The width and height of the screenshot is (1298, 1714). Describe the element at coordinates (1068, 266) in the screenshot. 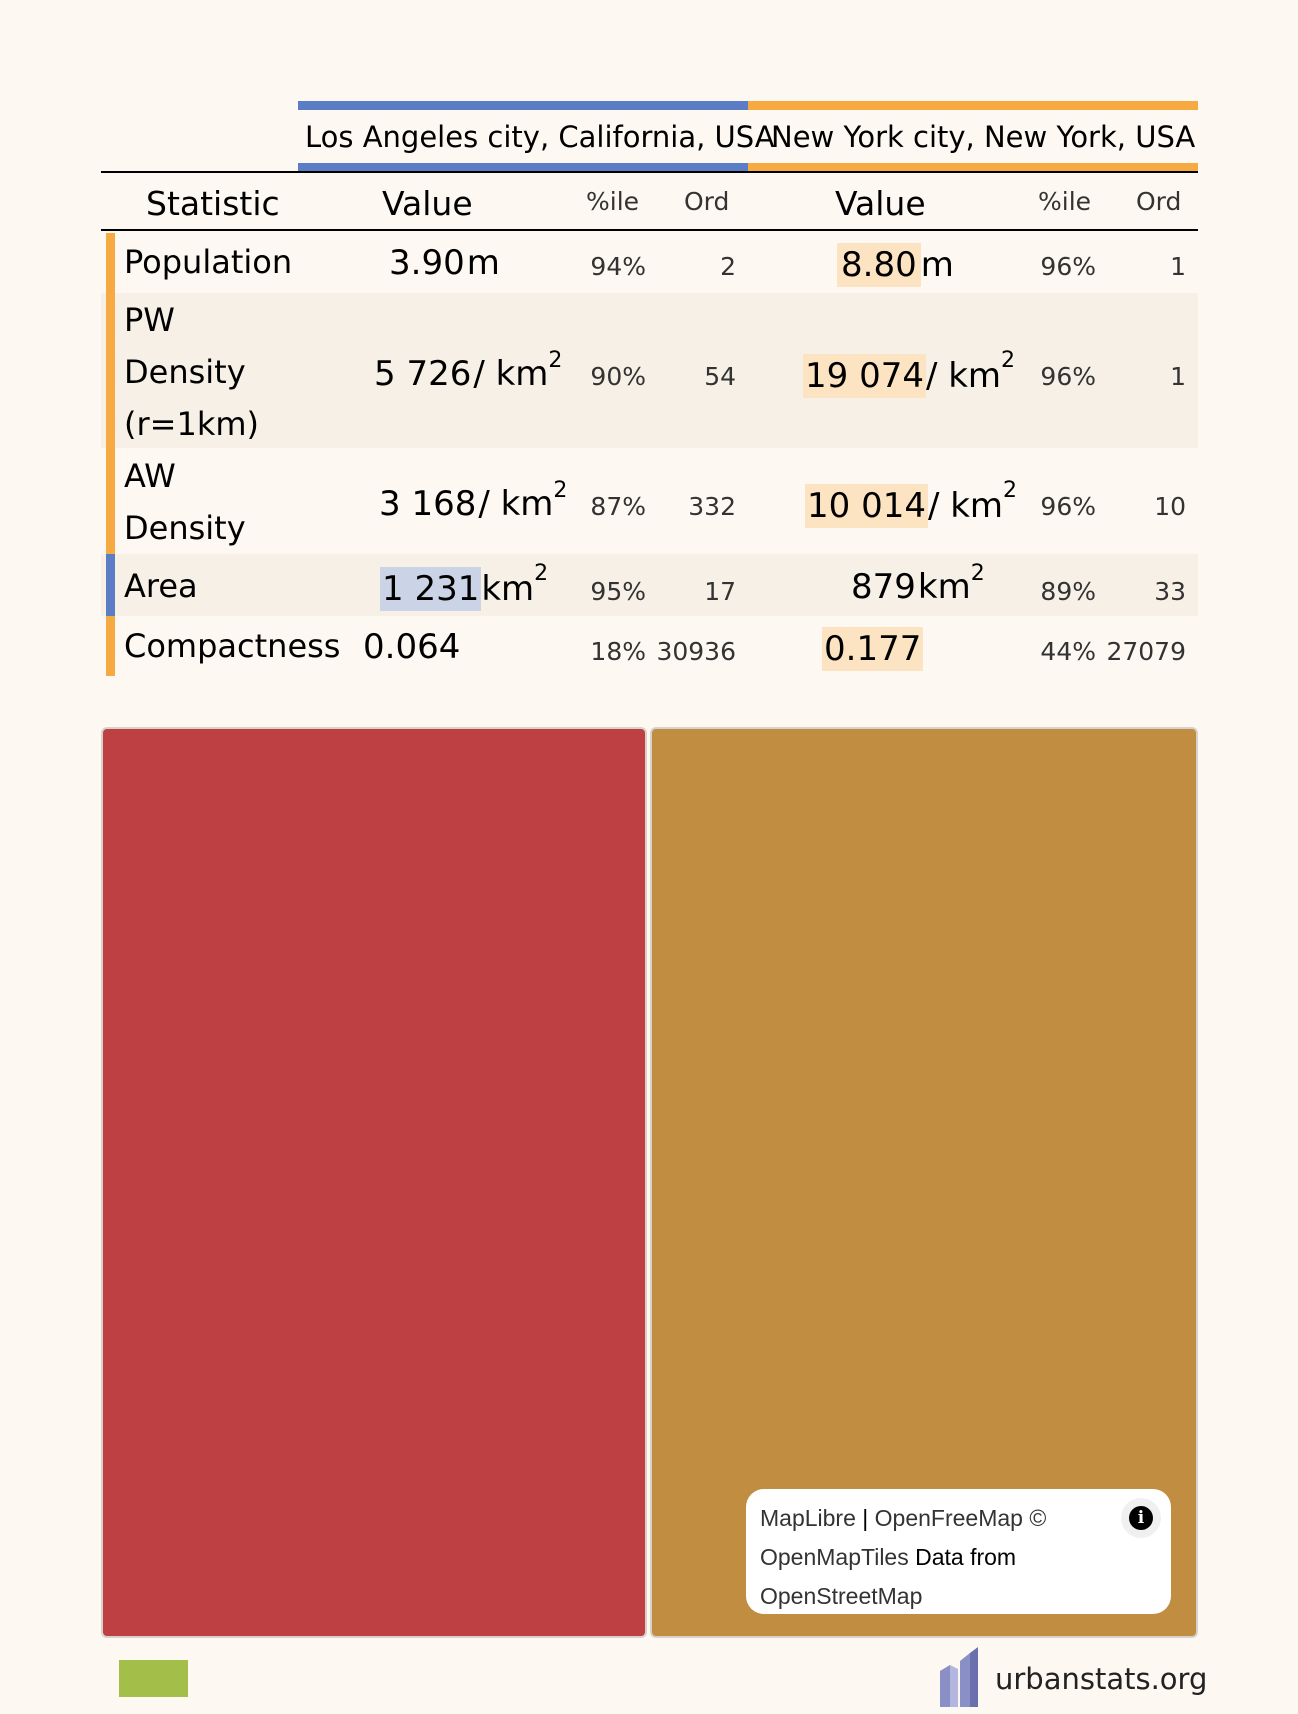

I see `pctile-b-population: 96%` at that location.